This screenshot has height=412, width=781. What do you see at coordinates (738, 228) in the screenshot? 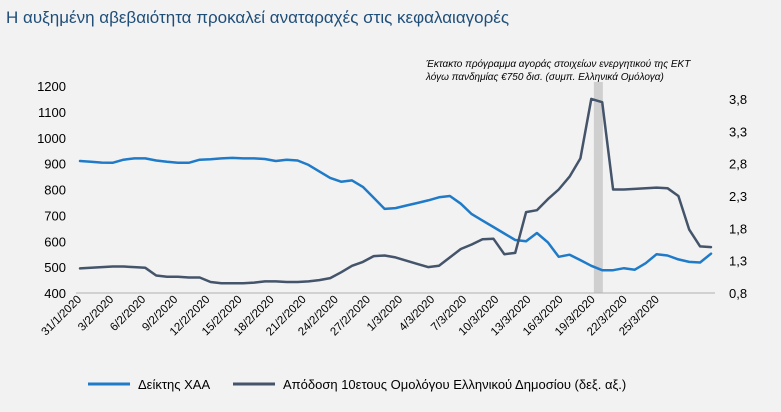
I see `right-tick-label: 1,8` at bounding box center [738, 228].